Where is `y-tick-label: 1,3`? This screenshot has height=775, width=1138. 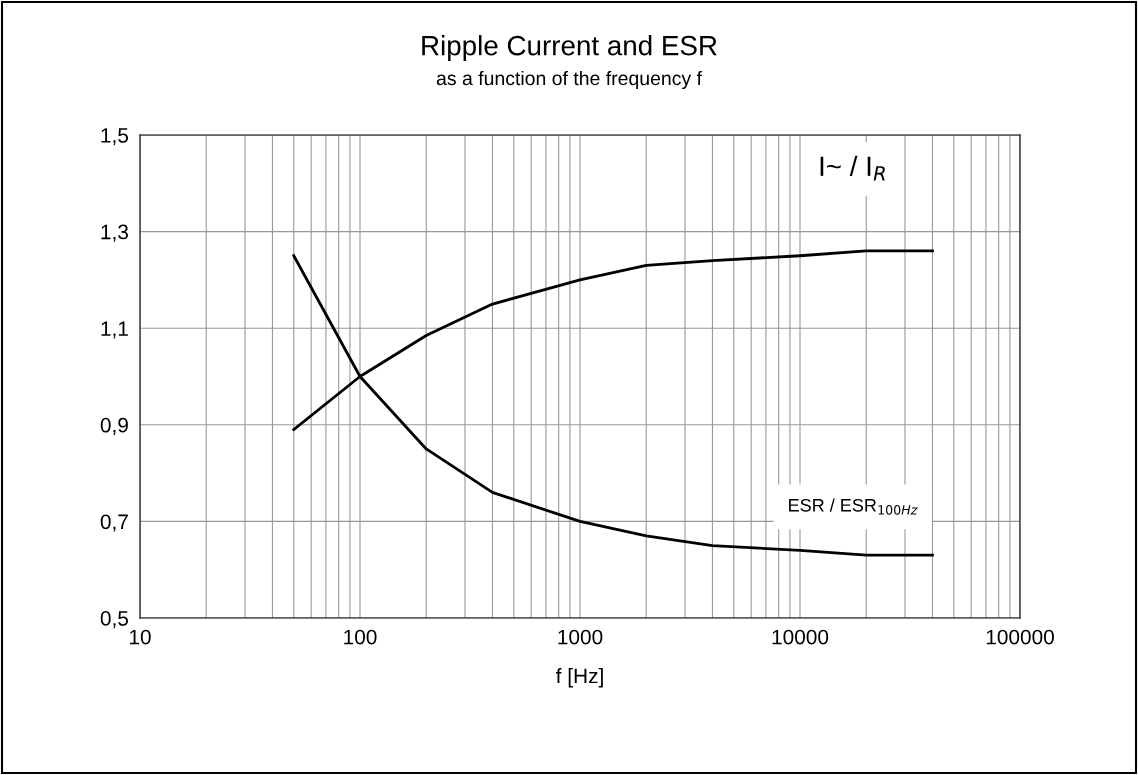
y-tick-label: 1,3 is located at coordinates (114, 233).